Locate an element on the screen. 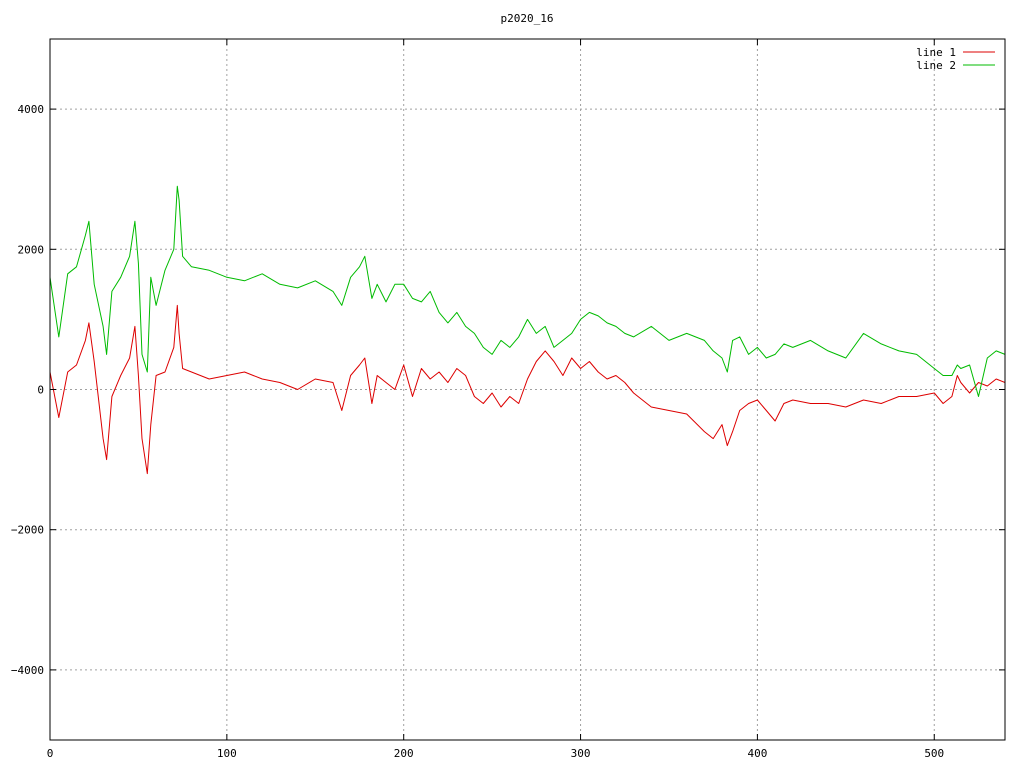 The height and width of the screenshot is (768, 1024). x-tick-label: 200 is located at coordinates (404, 753).